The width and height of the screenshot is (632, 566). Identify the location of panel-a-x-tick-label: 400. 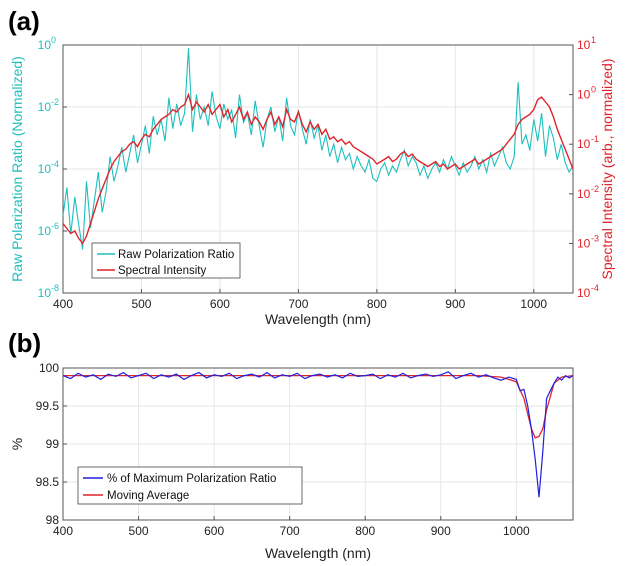
(63, 304).